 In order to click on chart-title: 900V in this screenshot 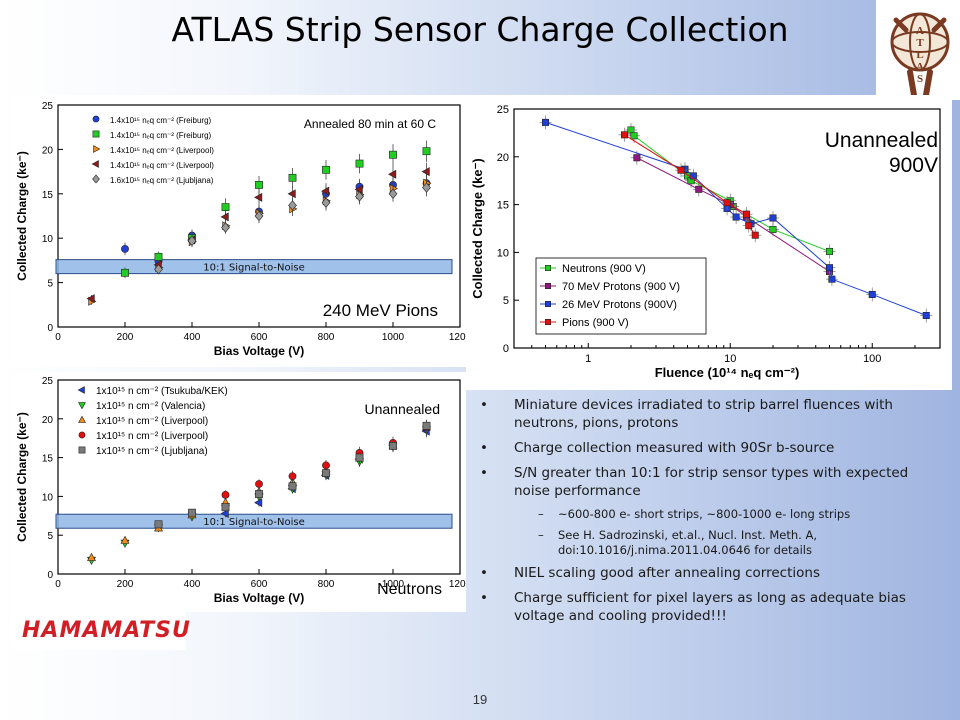, I will do `click(913, 165)`.